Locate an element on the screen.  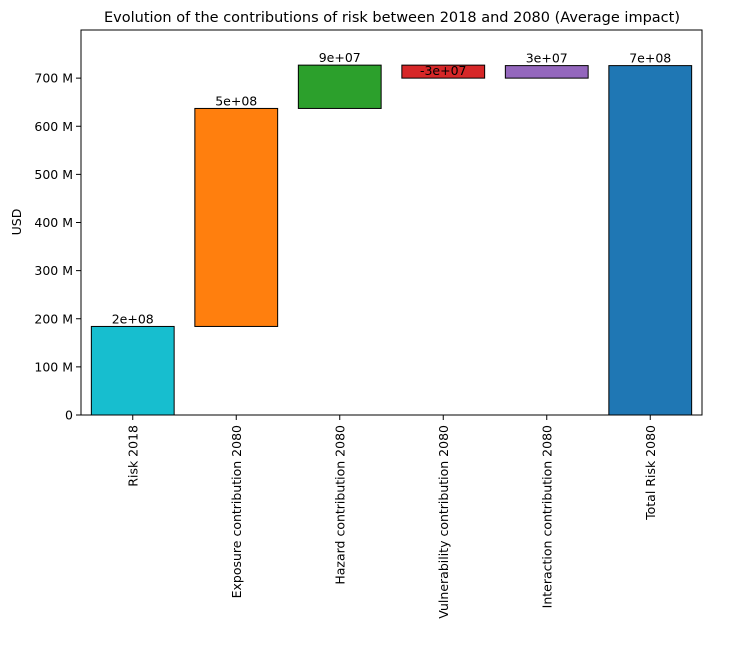
y-tick-label: 500 M is located at coordinates (53, 174).